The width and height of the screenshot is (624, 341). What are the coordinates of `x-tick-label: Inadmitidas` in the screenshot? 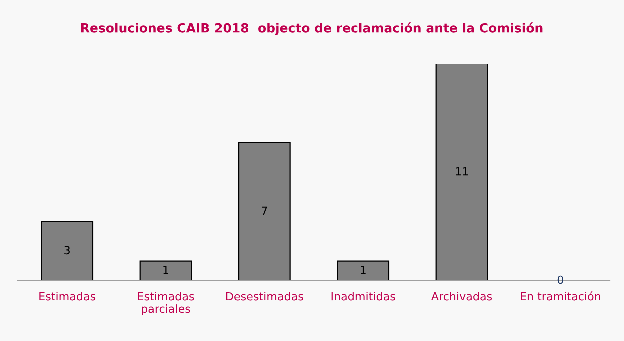 It's located at (364, 296).